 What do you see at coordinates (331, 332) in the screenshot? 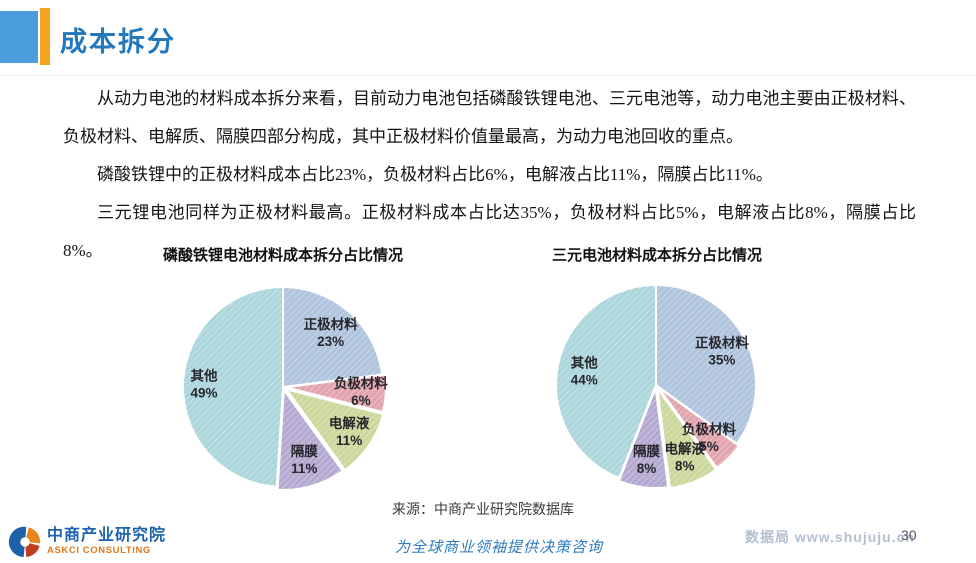
I see `pie-slice-label: 正极材料 23%` at bounding box center [331, 332].